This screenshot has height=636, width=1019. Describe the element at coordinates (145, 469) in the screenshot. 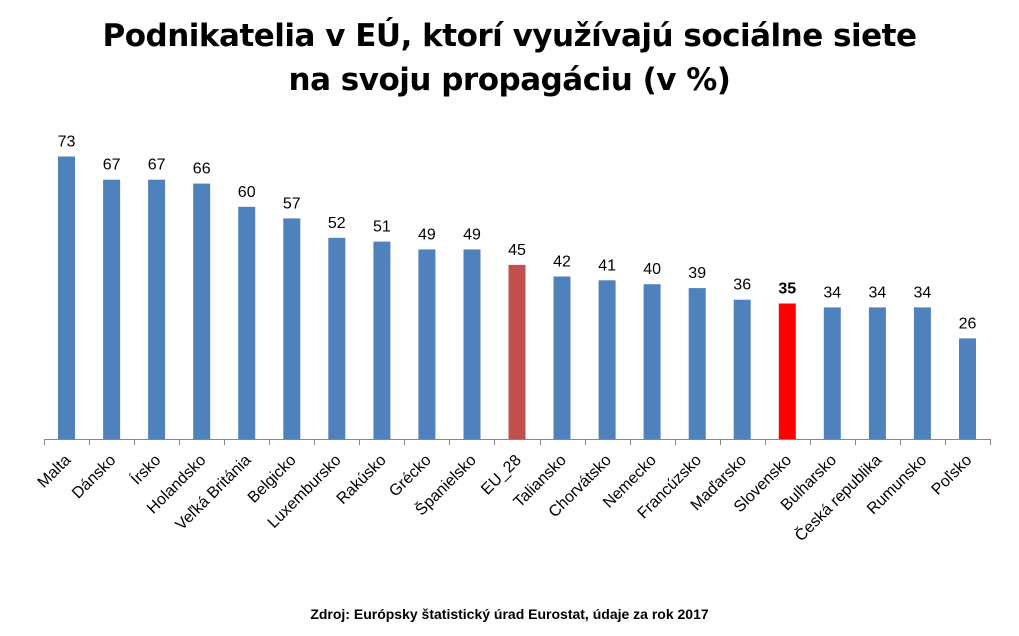

I see `category-label-2: Írsko` at that location.